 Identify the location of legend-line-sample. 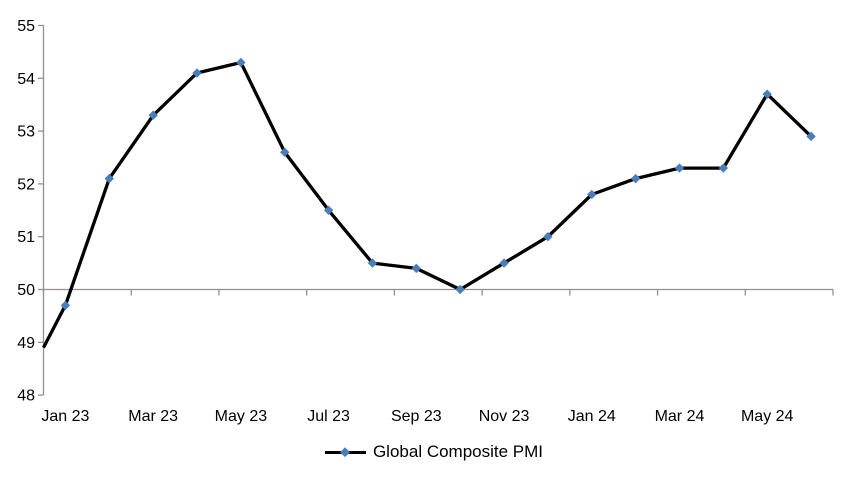
(345, 452).